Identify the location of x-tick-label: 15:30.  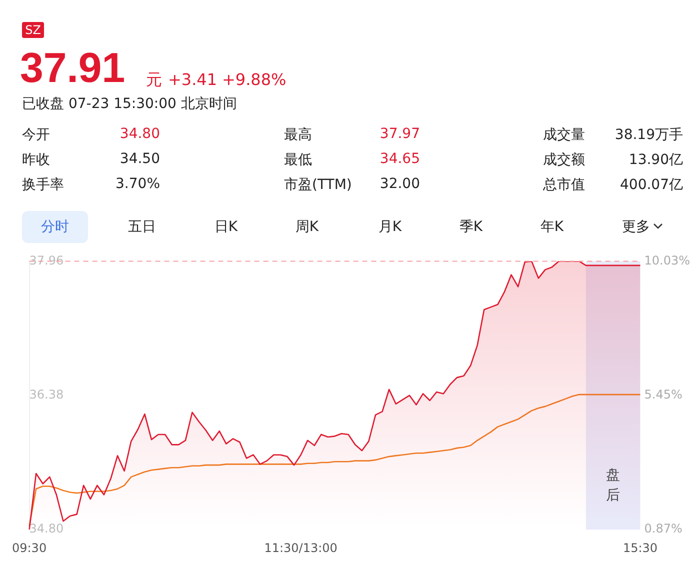
(640, 547).